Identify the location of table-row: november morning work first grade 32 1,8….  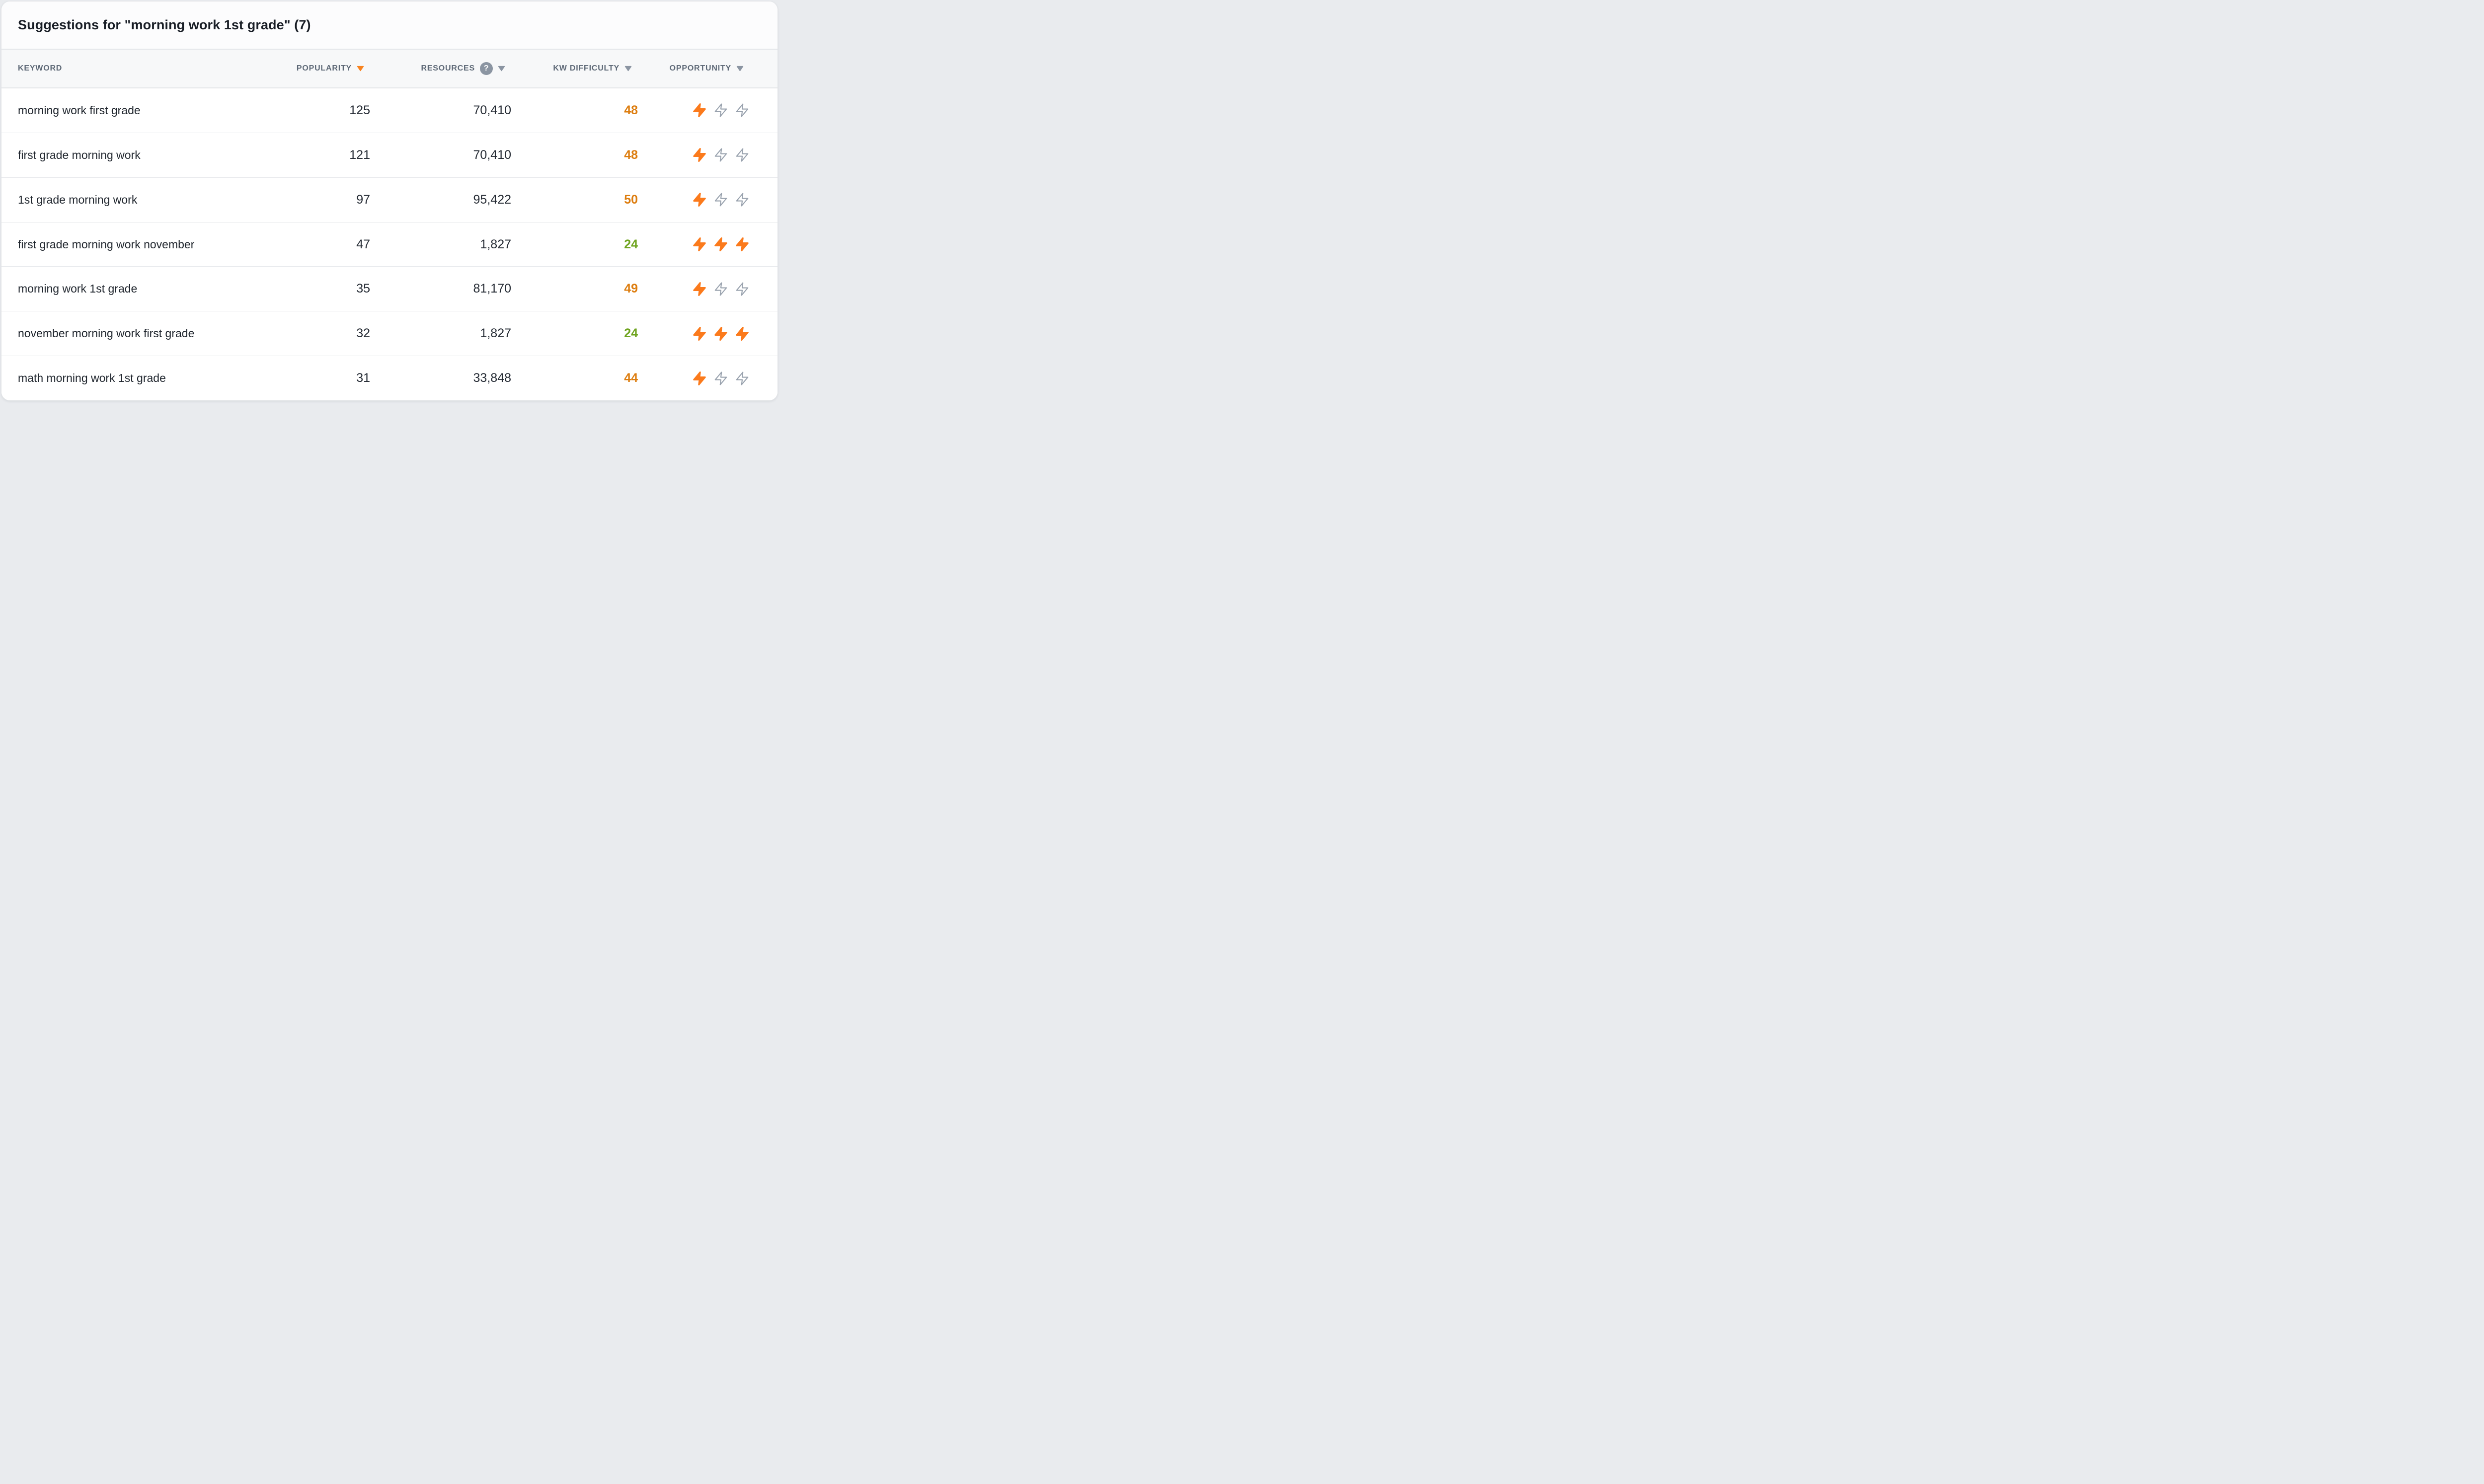
(389, 334).